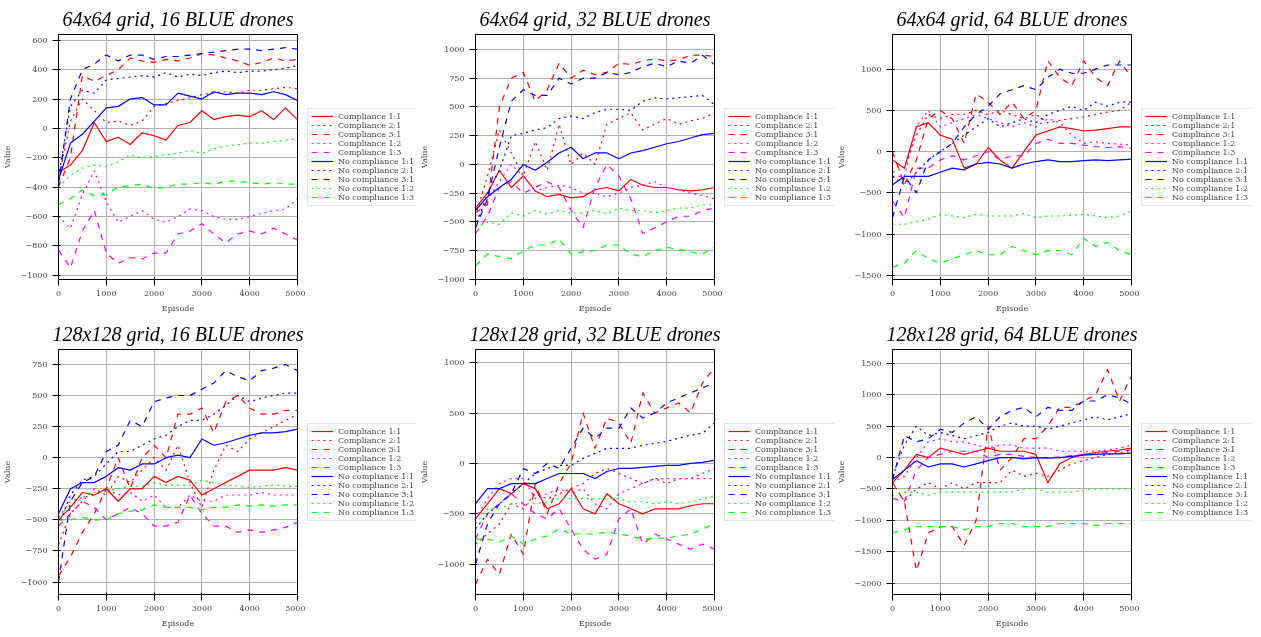  What do you see at coordinates (868, 583) in the screenshot?
I see `y-tick-label: −2000` at bounding box center [868, 583].